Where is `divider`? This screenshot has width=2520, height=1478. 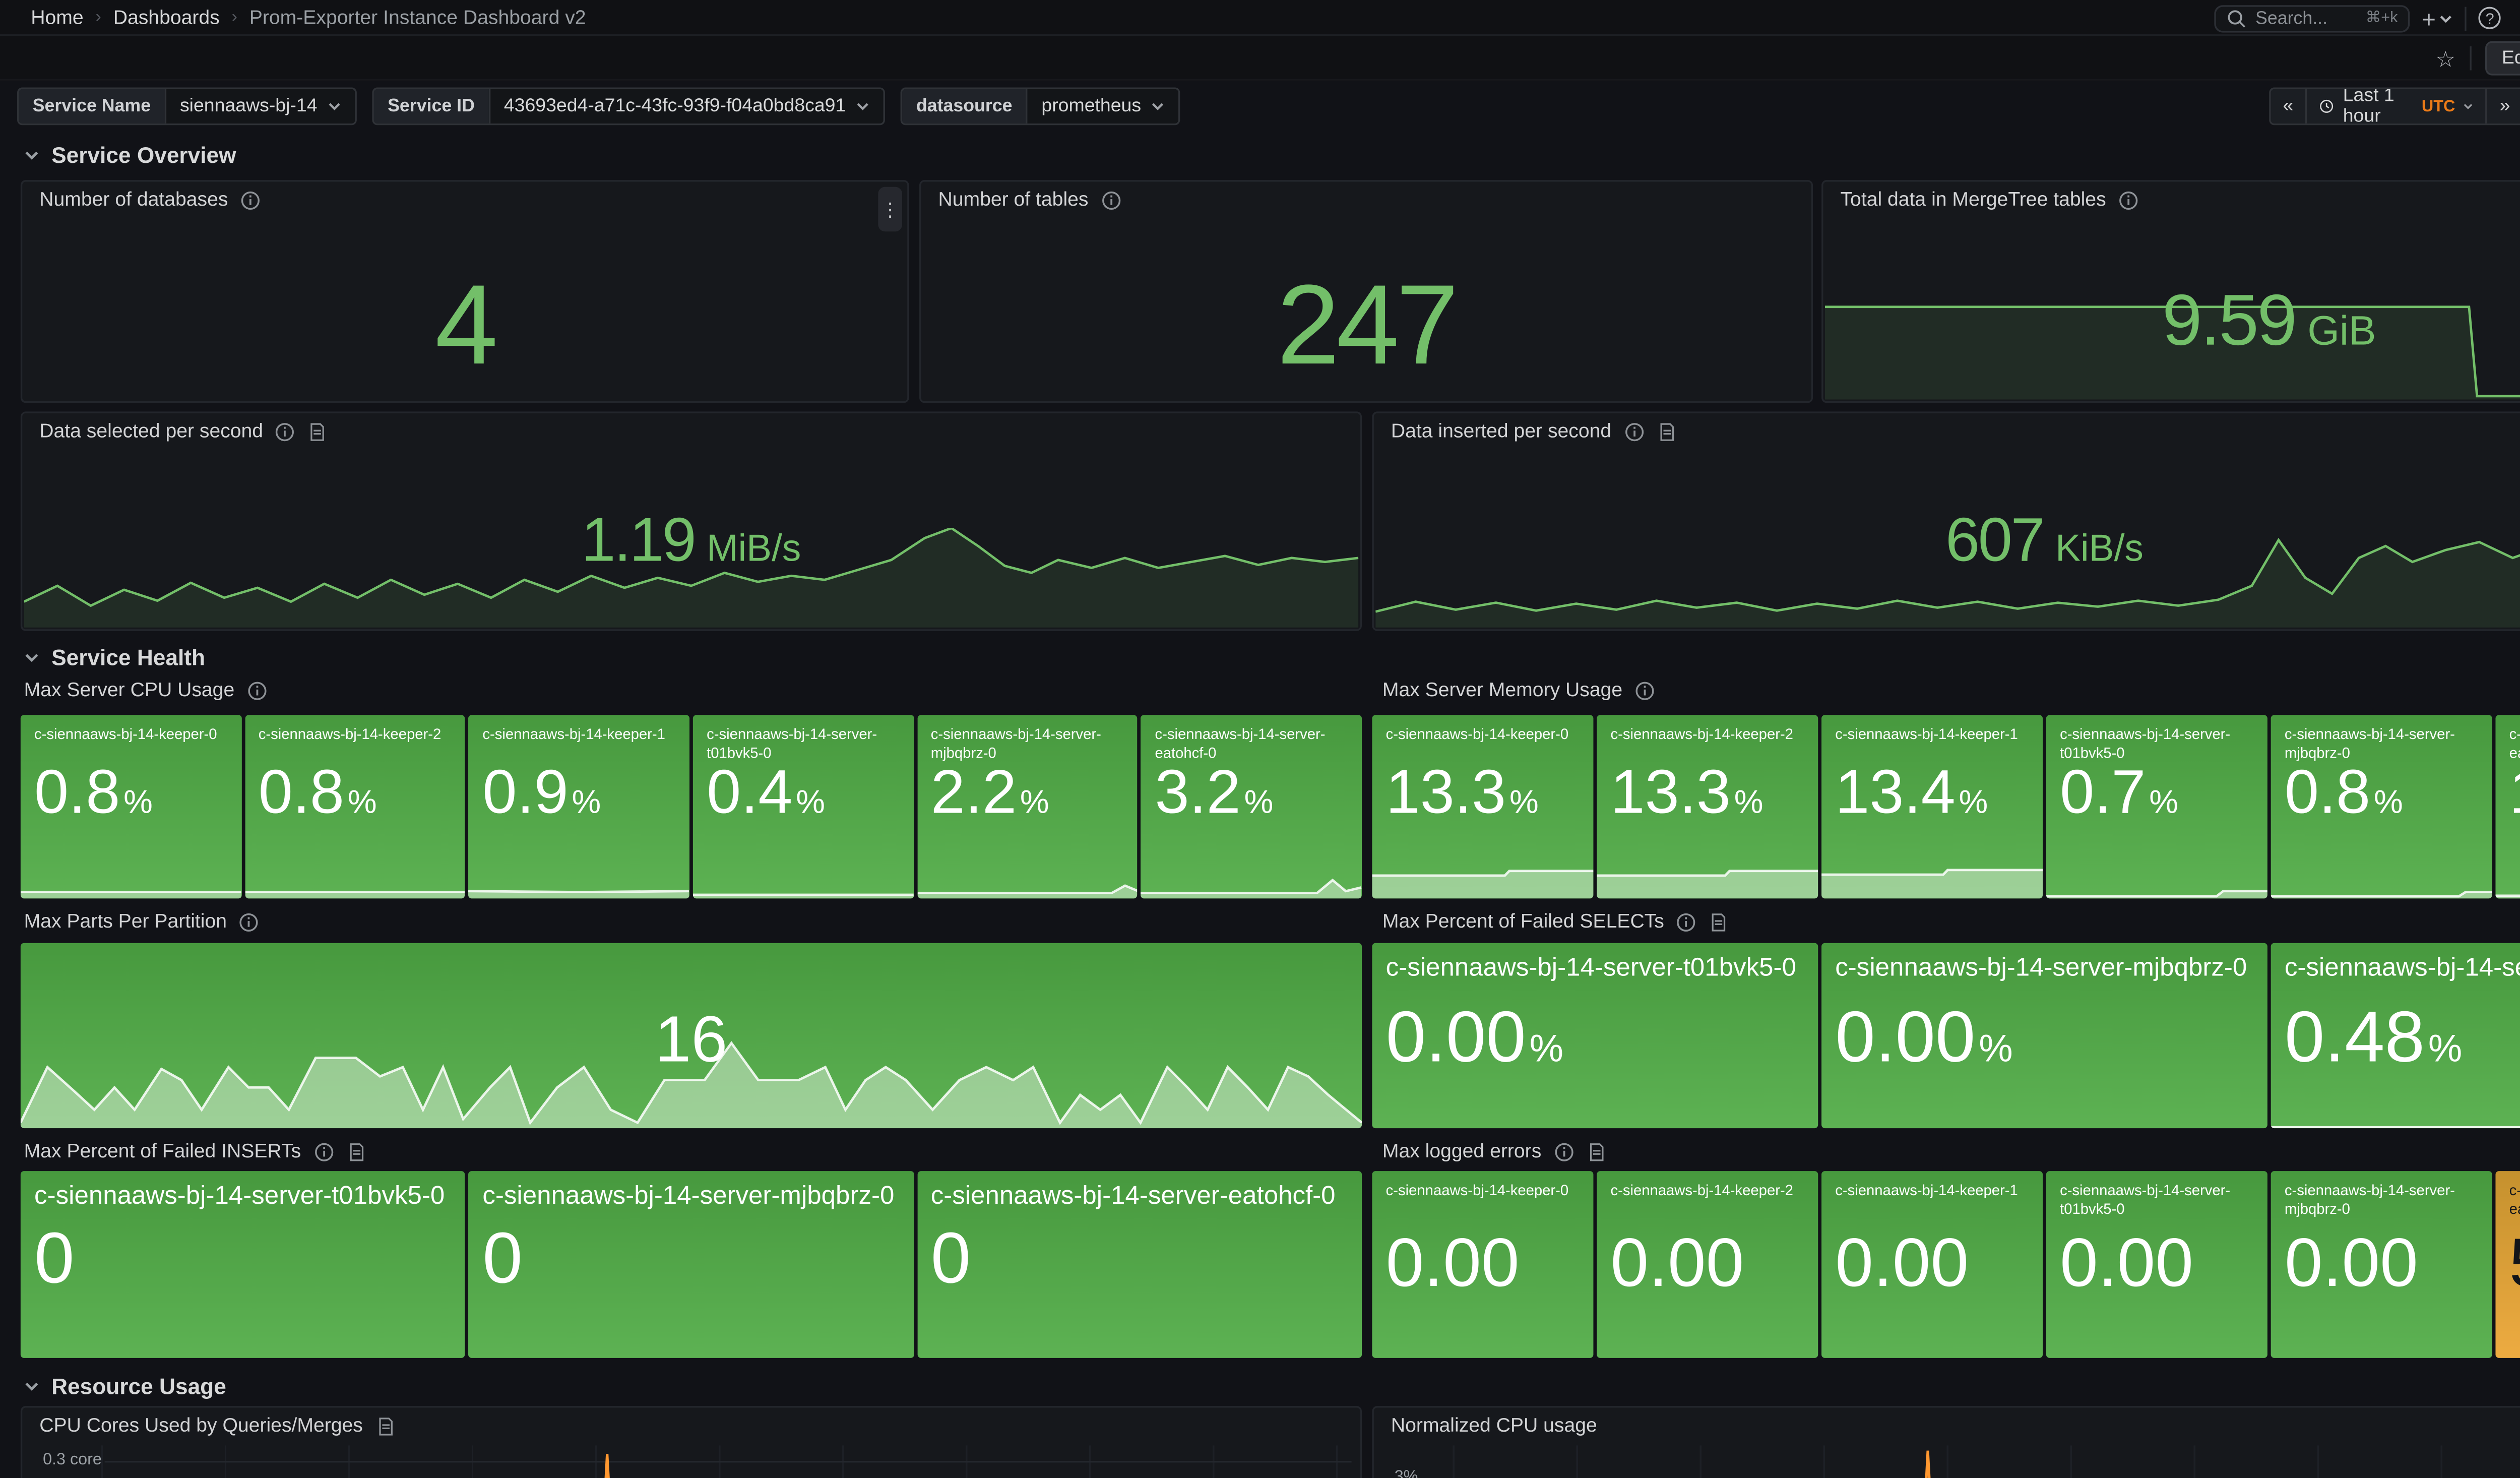 divider is located at coordinates (2470, 58).